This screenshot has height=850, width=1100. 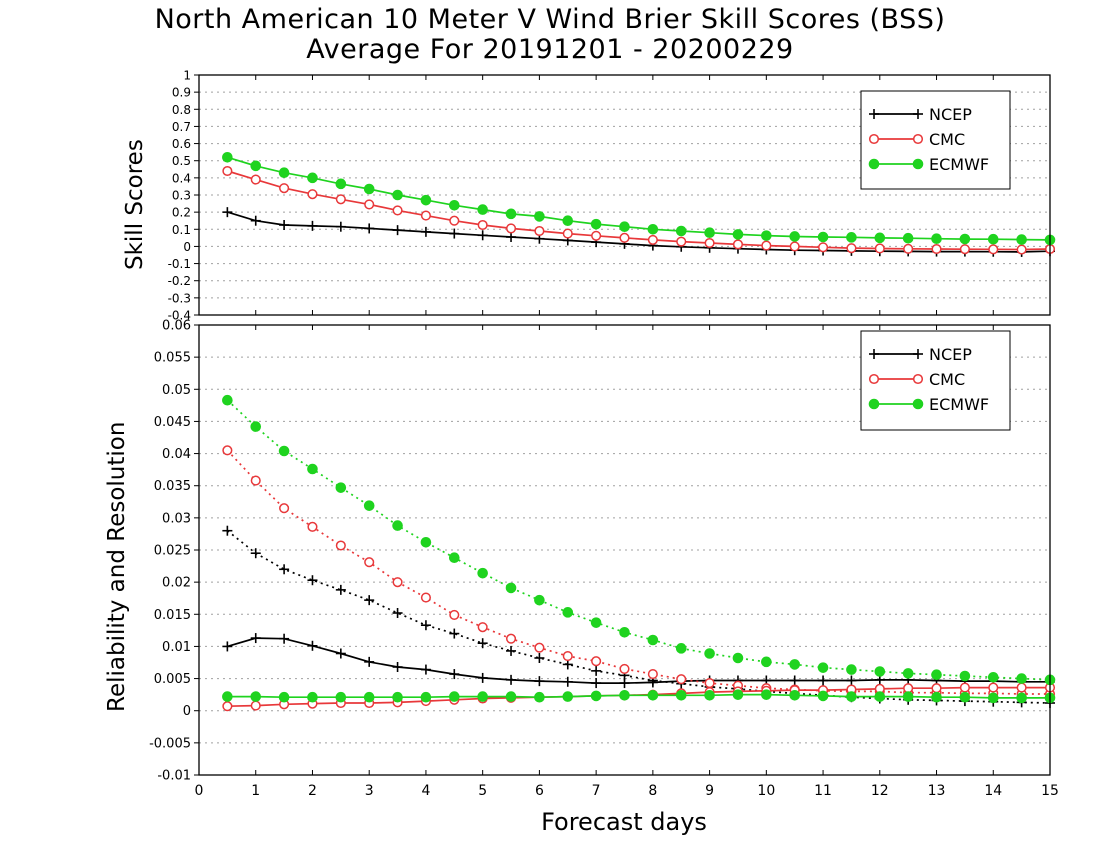 I want to click on top-ytick-label: -0.1, so click(x=179, y=264).